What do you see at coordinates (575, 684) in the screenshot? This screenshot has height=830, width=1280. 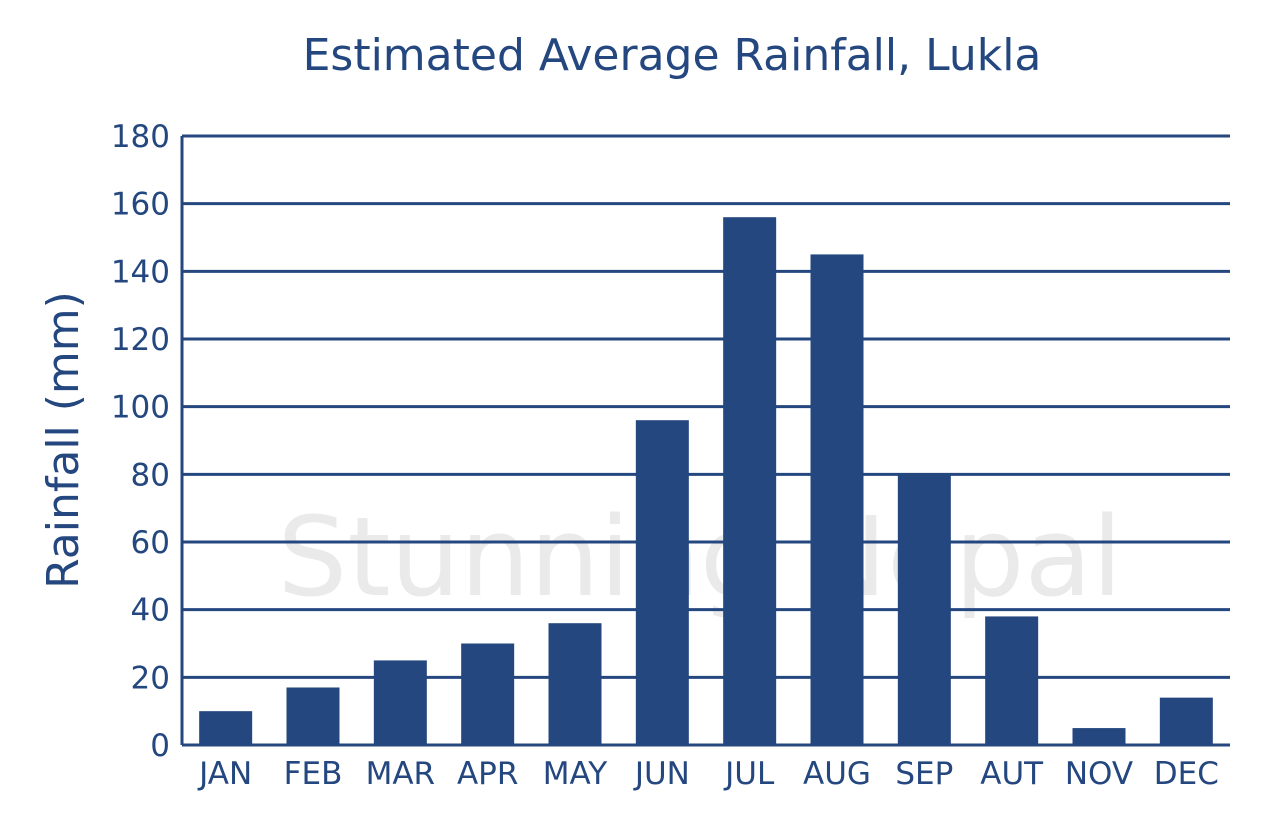 I see `bar-may` at bounding box center [575, 684].